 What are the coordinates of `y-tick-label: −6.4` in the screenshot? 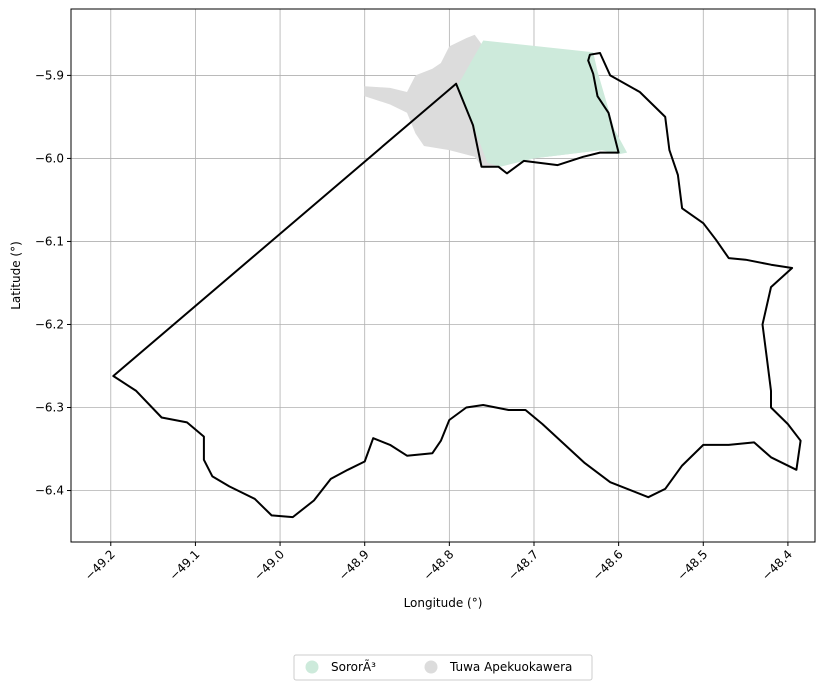 It's located at (49, 491).